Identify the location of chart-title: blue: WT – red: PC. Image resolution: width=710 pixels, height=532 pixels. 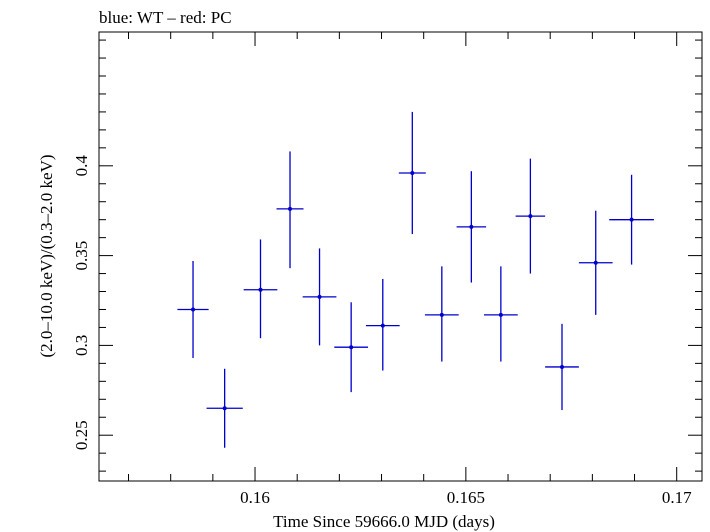
(165, 17).